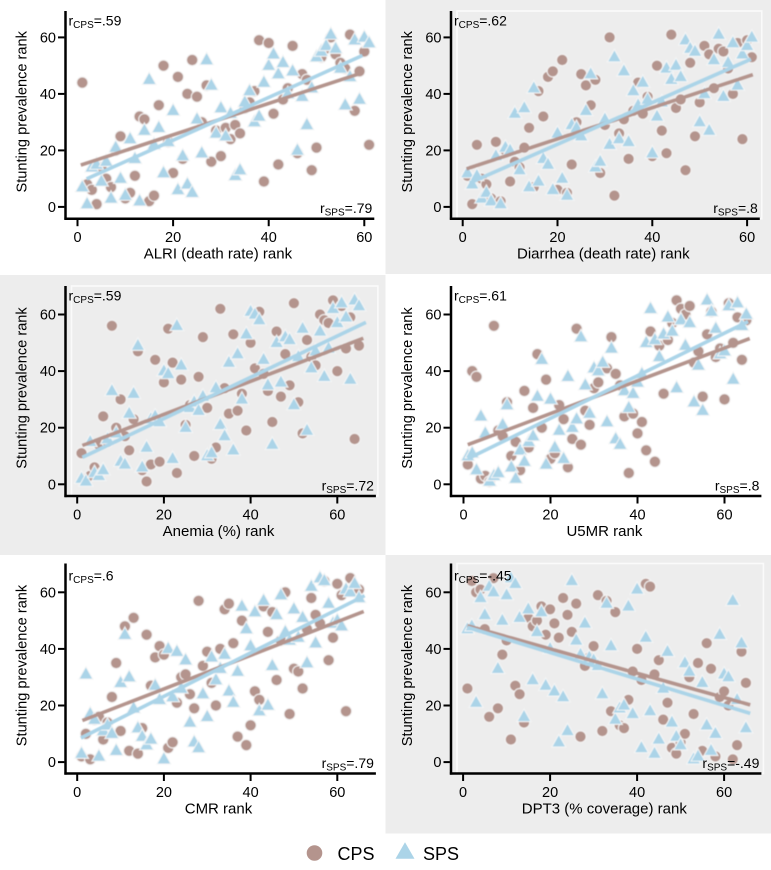 Image resolution: width=771 pixels, height=870 pixels. What do you see at coordinates (604, 531) in the screenshot?
I see `svg-text: U5MR rank` at bounding box center [604, 531].